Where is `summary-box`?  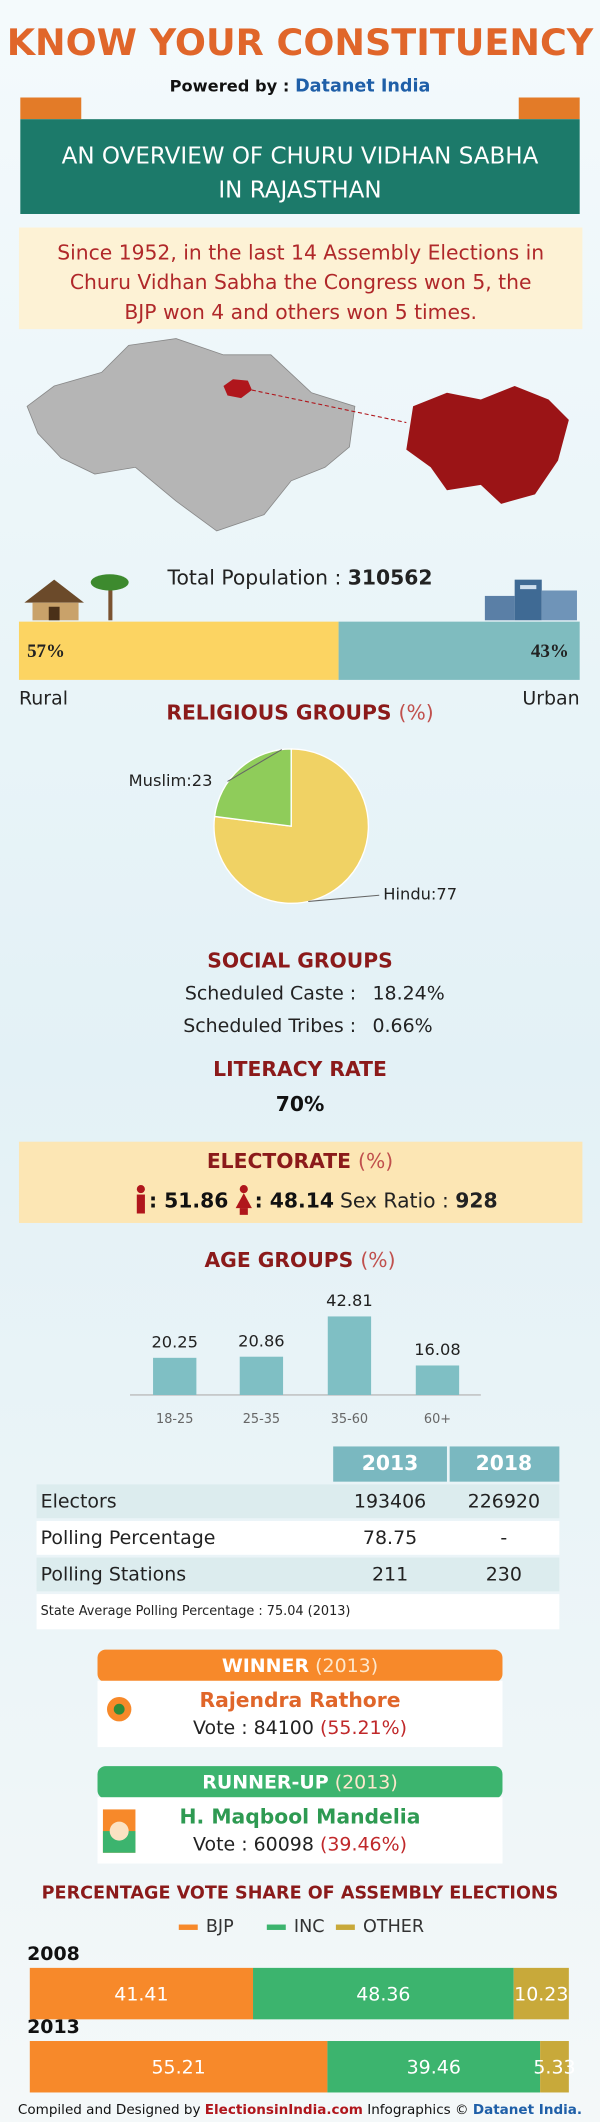
summary-box is located at coordinates (300, 278).